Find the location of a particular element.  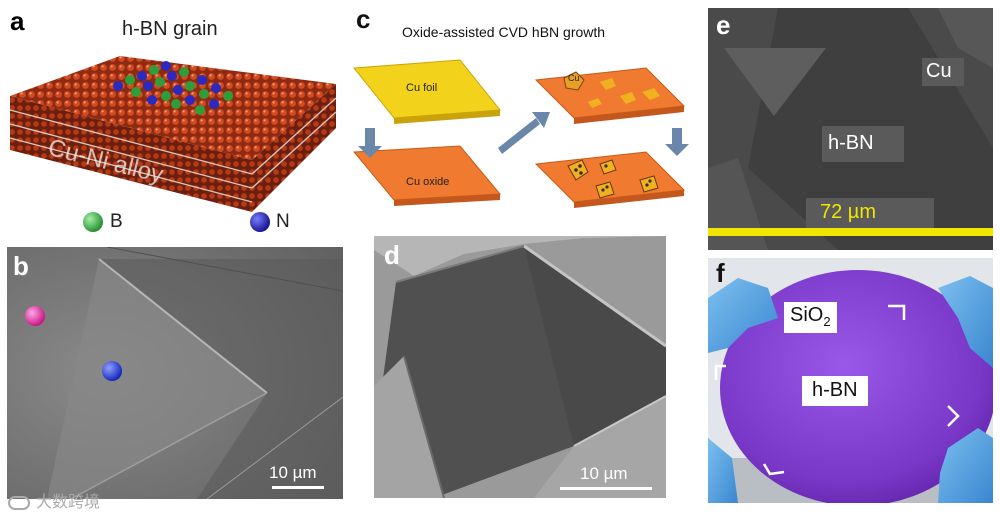

panel-d-label: d is located at coordinates (392, 255).